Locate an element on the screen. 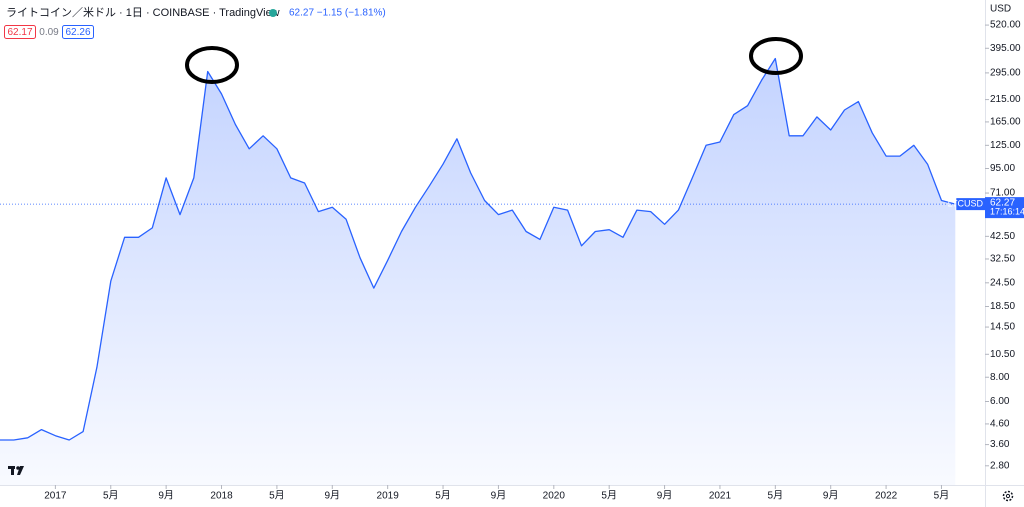 This screenshot has height=507, width=1024. symbol-tag-bg is located at coordinates (970, 204).